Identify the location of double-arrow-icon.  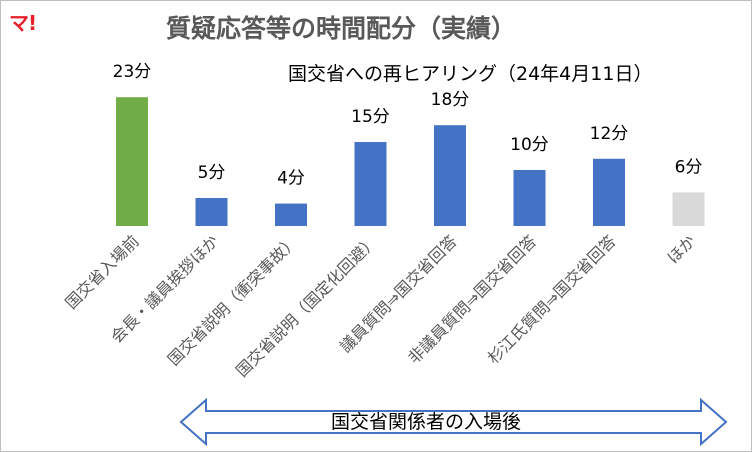
(453, 422).